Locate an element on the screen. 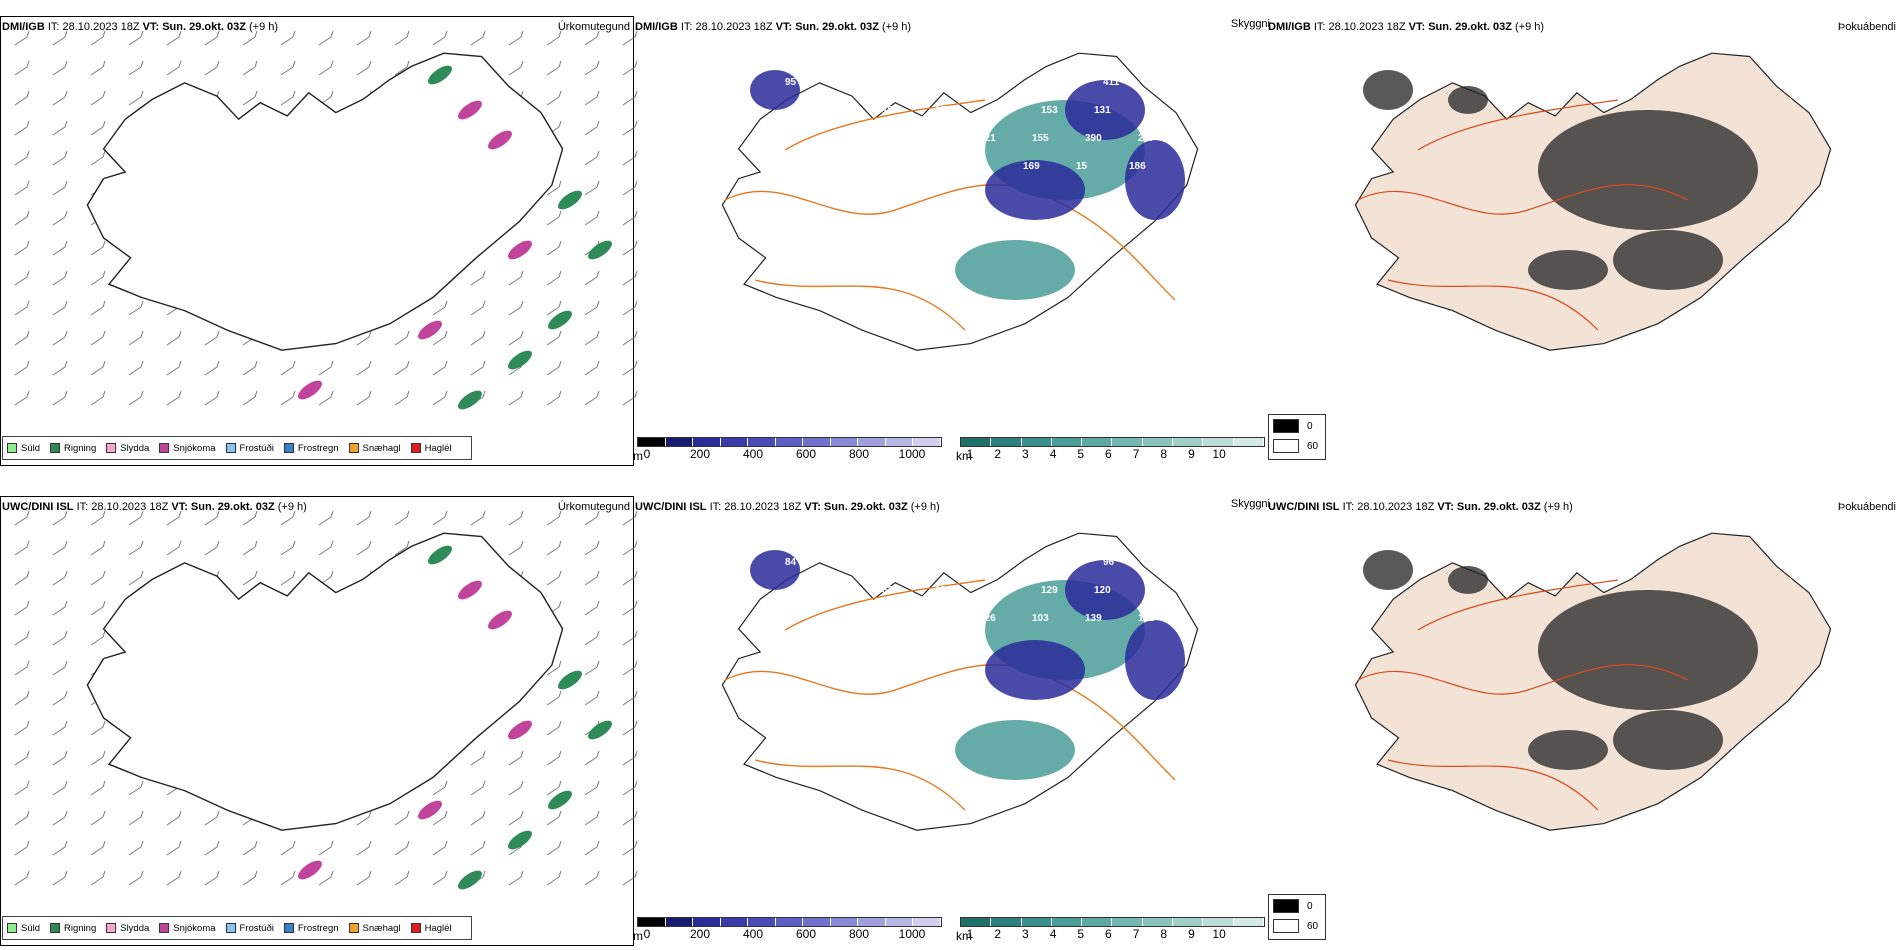 The image size is (1900, 950). colorbar-tick-label: 400 is located at coordinates (753, 454).